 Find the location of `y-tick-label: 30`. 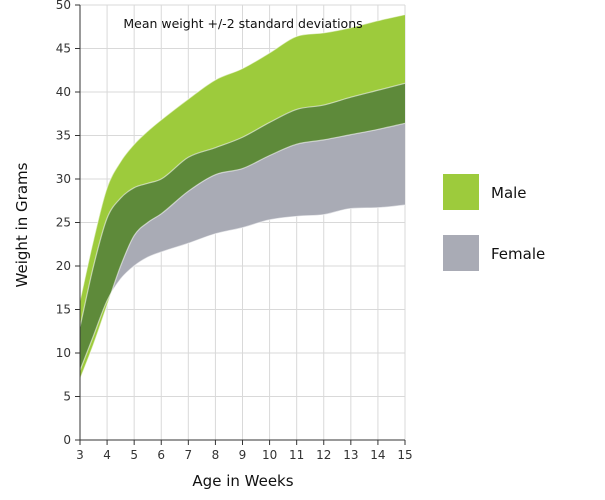

y-tick-label: 30 is located at coordinates (63, 179).